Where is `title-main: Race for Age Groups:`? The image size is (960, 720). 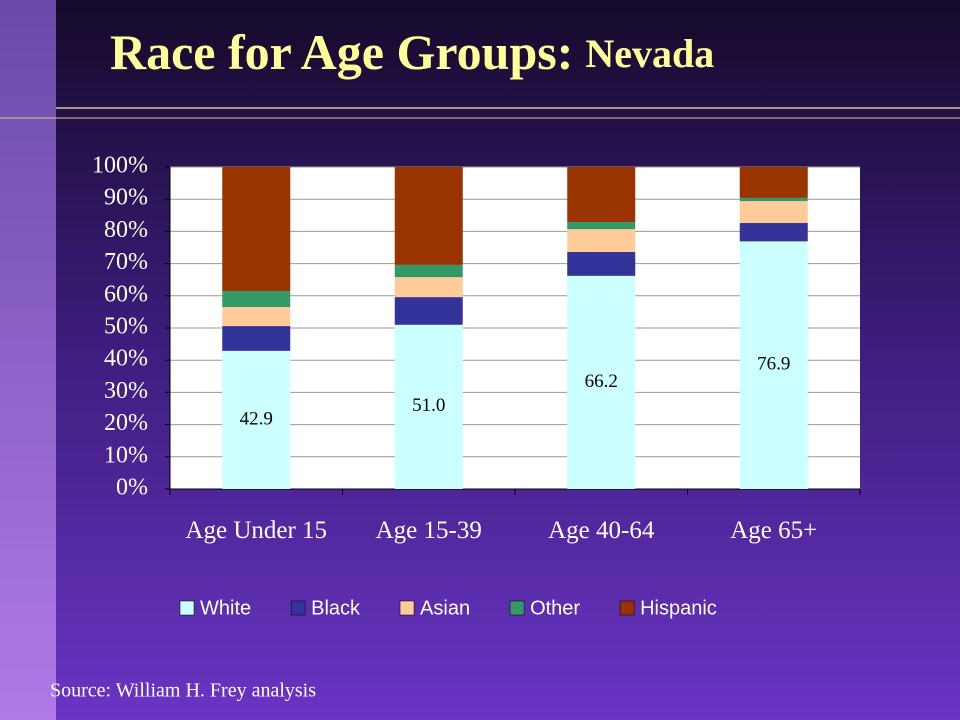
title-main: Race for Age Groups: is located at coordinates (341, 52).